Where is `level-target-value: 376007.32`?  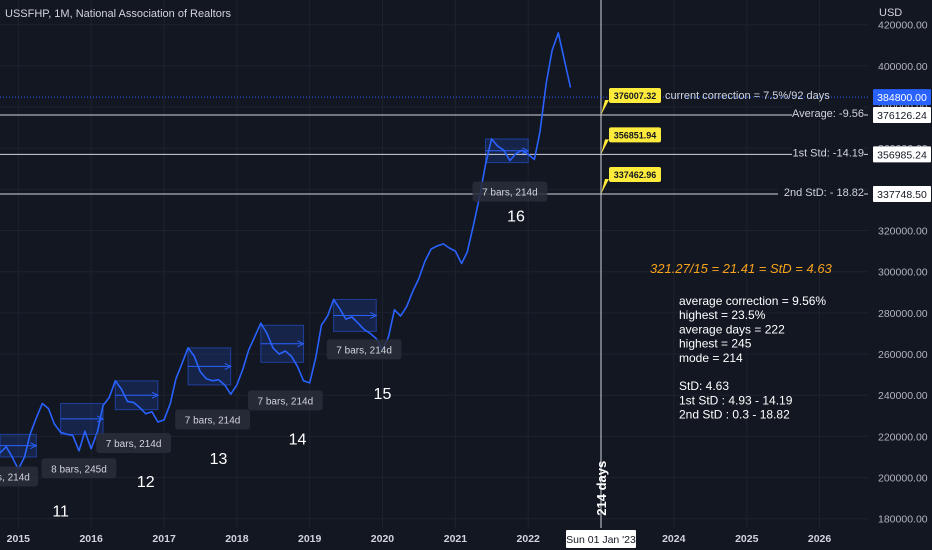
level-target-value: 376007.32 is located at coordinates (635, 96).